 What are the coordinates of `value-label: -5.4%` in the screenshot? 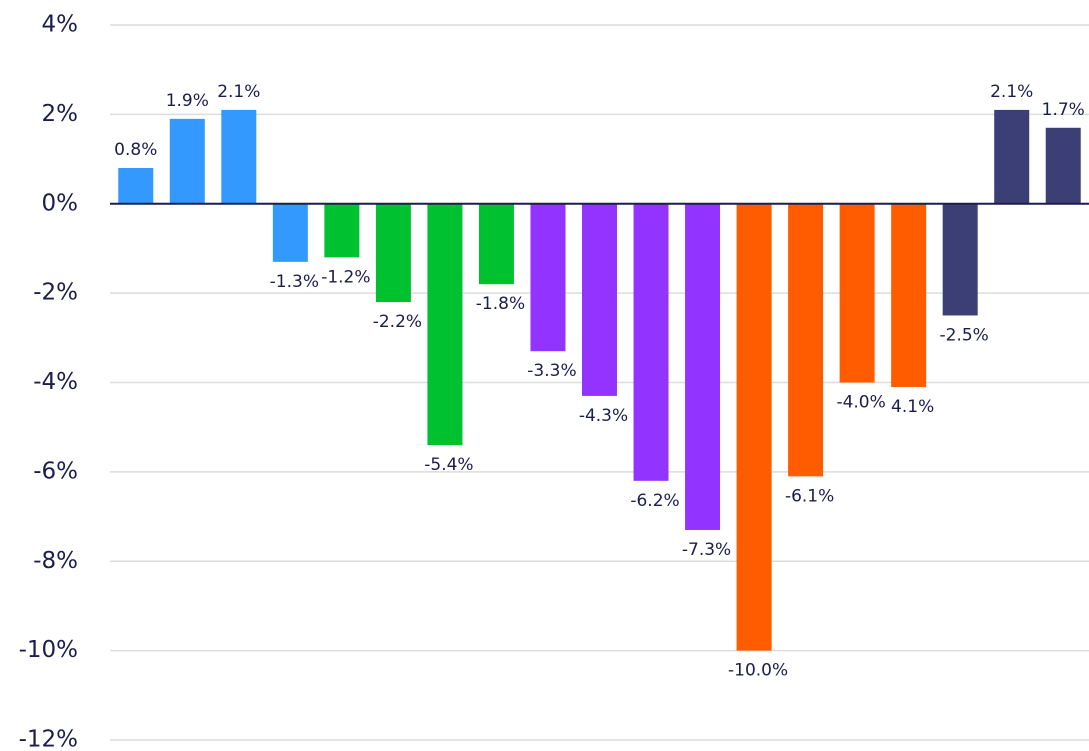 It's located at (448, 465).